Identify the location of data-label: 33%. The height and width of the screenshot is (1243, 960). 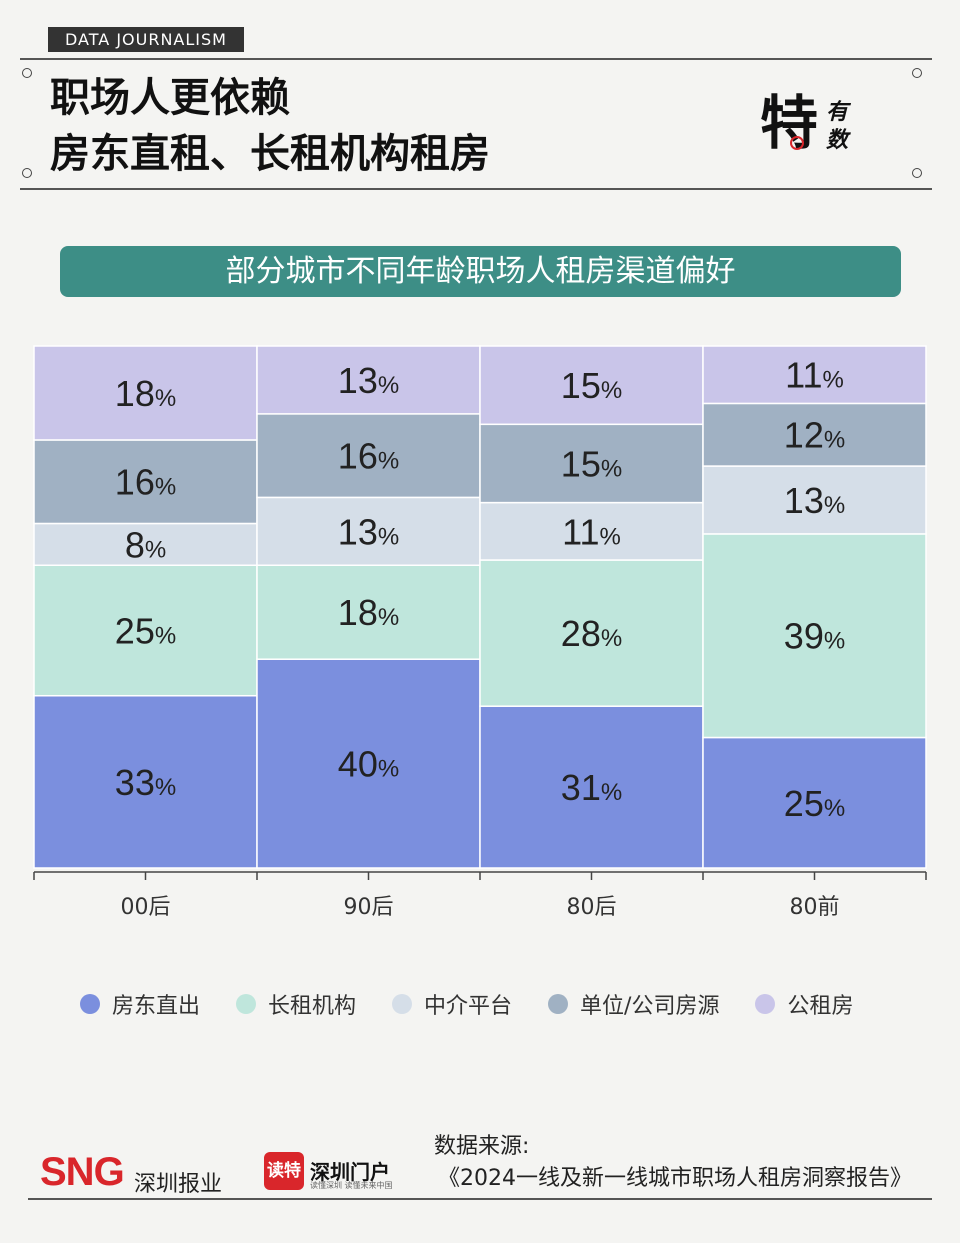
(145, 782).